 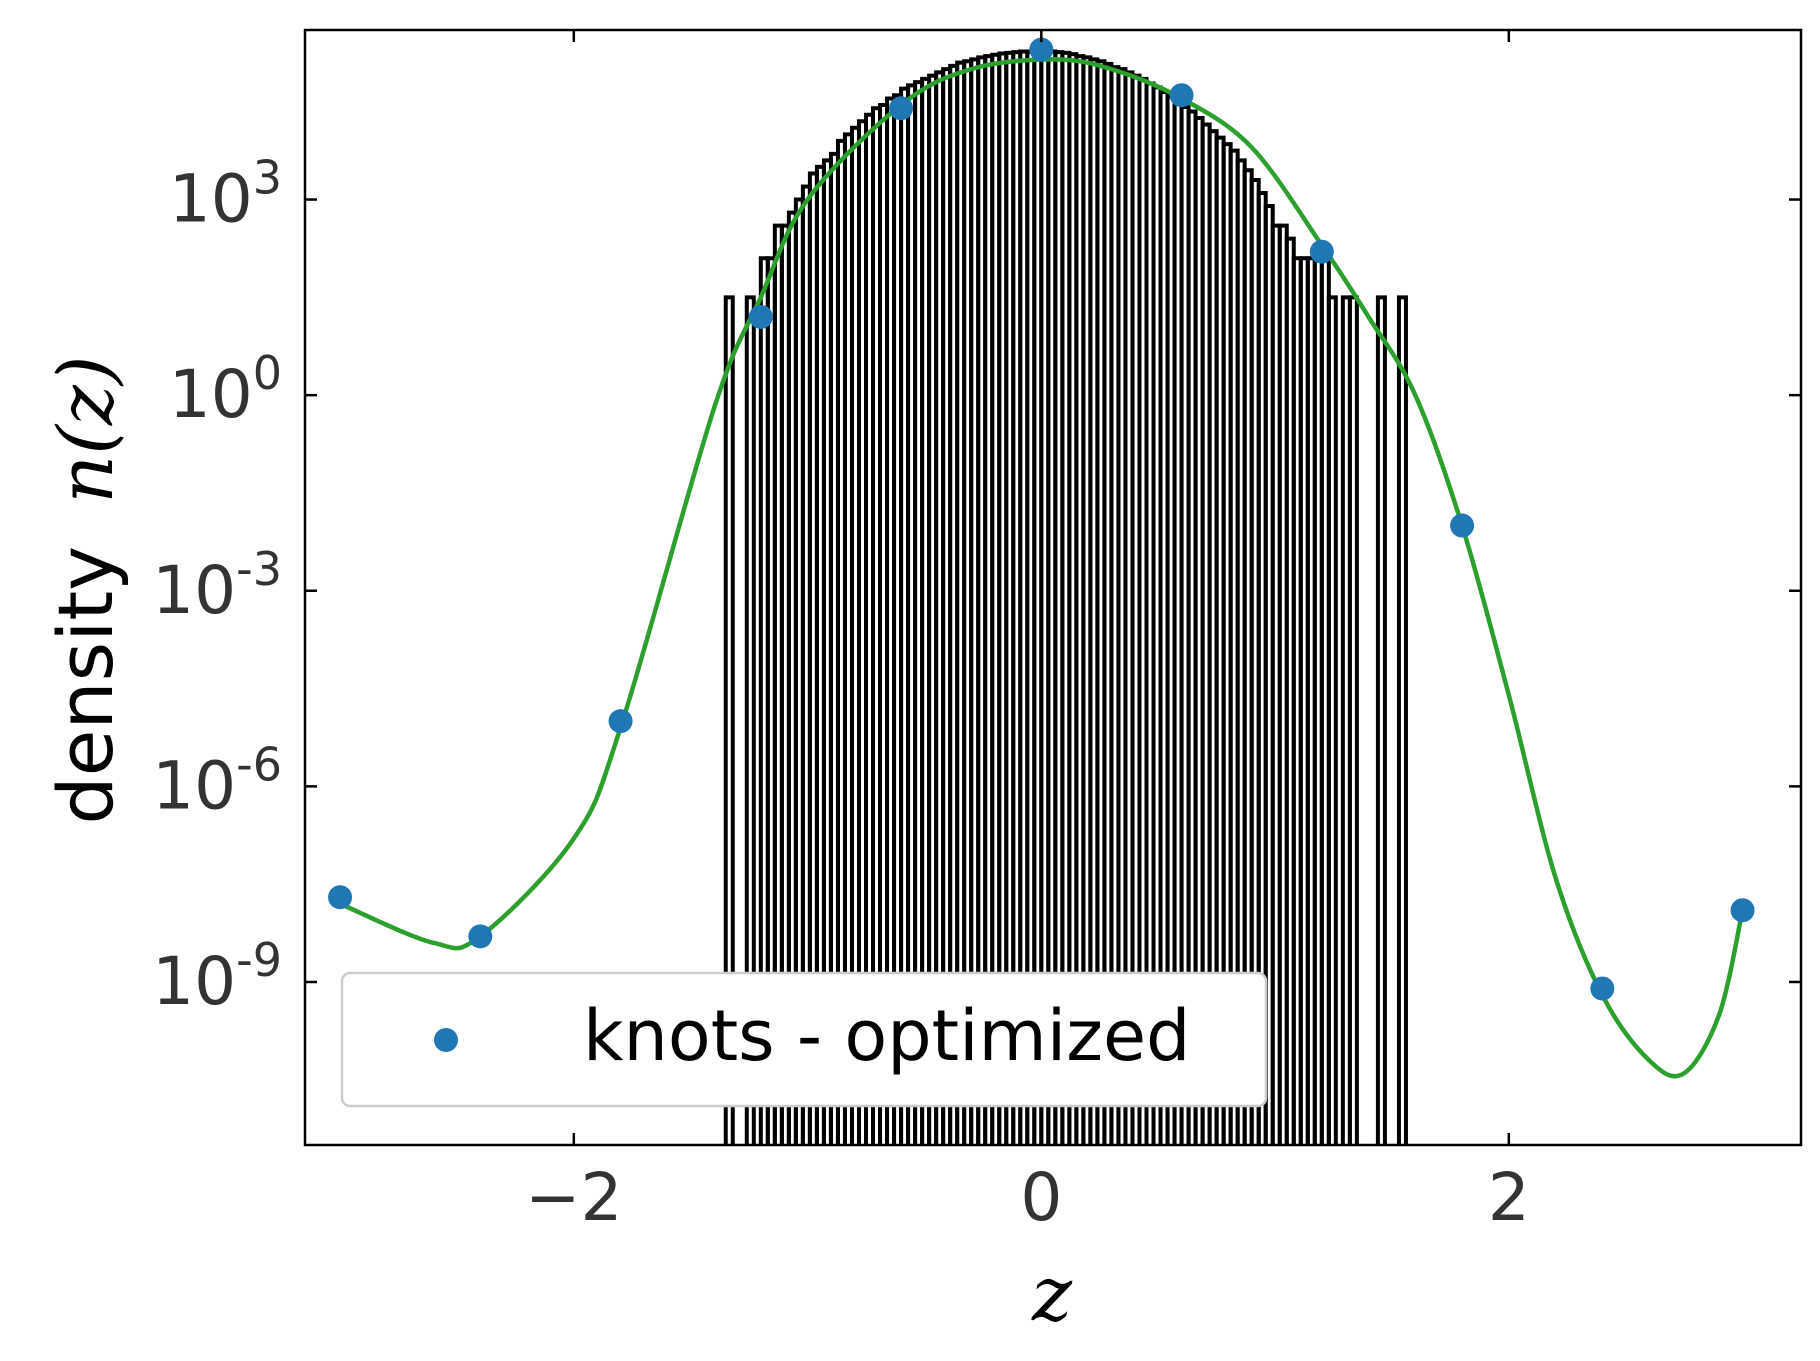 I want to click on x-tick-label: 2, so click(x=1509, y=1197).